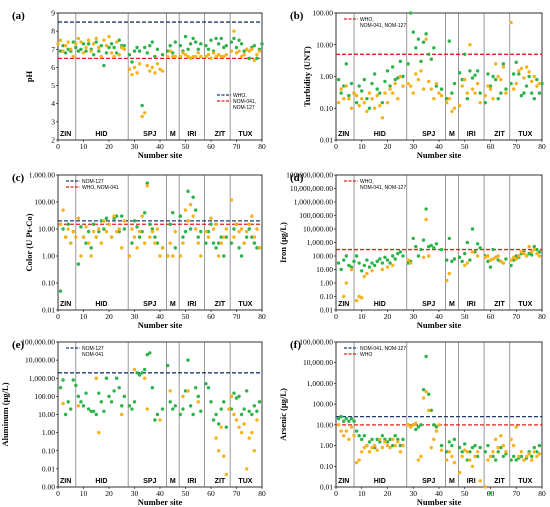 The height and width of the screenshot is (507, 550). I want to click on legend-entry: WHO,, so click(240, 96).